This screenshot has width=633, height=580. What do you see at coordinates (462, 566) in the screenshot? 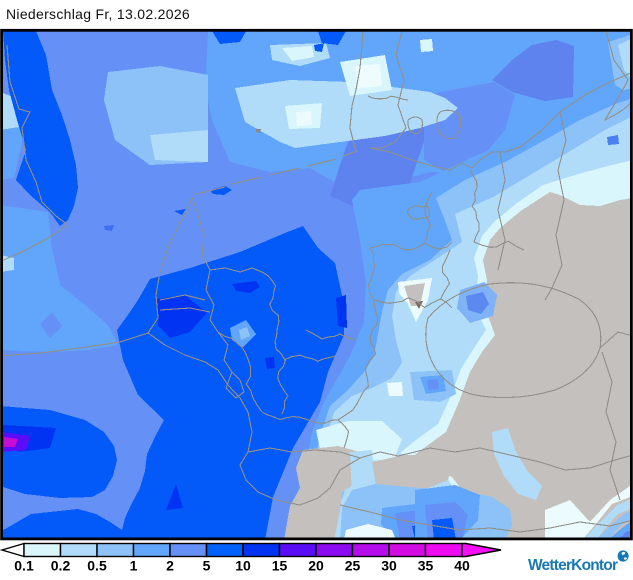
I see `svg-text: 40` at bounding box center [462, 566].